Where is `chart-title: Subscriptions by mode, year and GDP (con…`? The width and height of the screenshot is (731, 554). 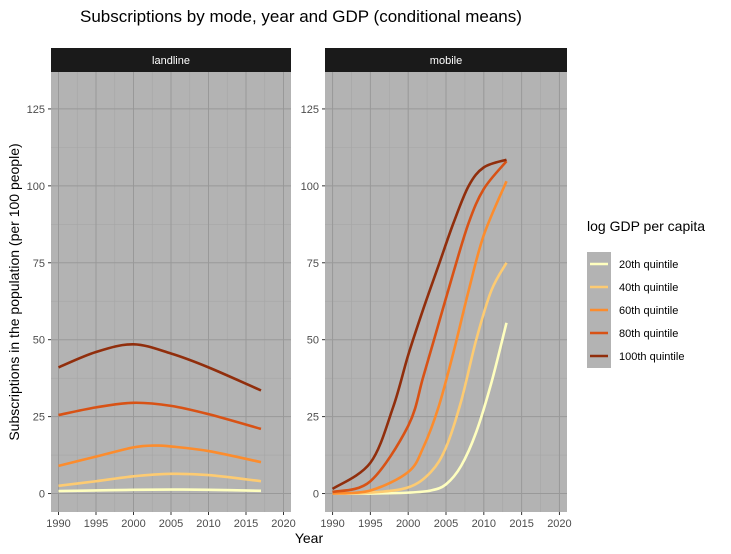 chart-title: Subscriptions by mode, year and GDP (con… is located at coordinates (301, 16).